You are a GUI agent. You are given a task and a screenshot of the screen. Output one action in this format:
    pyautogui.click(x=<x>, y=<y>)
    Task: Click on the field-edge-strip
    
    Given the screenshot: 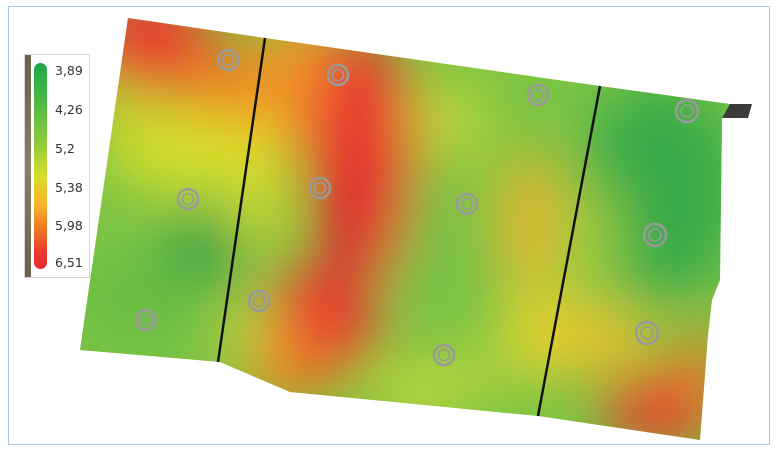 What is the action you would take?
    pyautogui.click(x=737, y=111)
    